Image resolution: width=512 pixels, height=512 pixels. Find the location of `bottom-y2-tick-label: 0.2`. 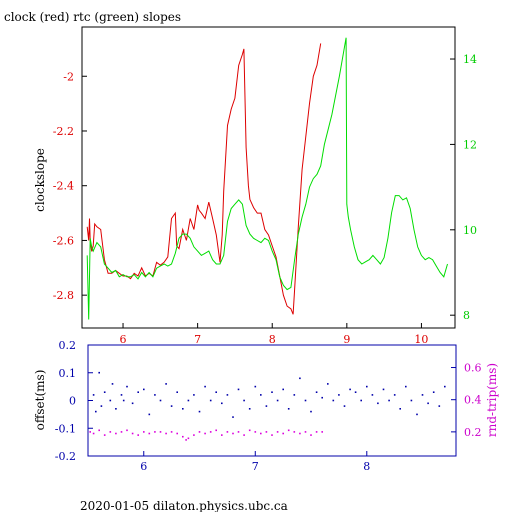

bottom-y2-tick-label: 0.2 is located at coordinates (473, 432).